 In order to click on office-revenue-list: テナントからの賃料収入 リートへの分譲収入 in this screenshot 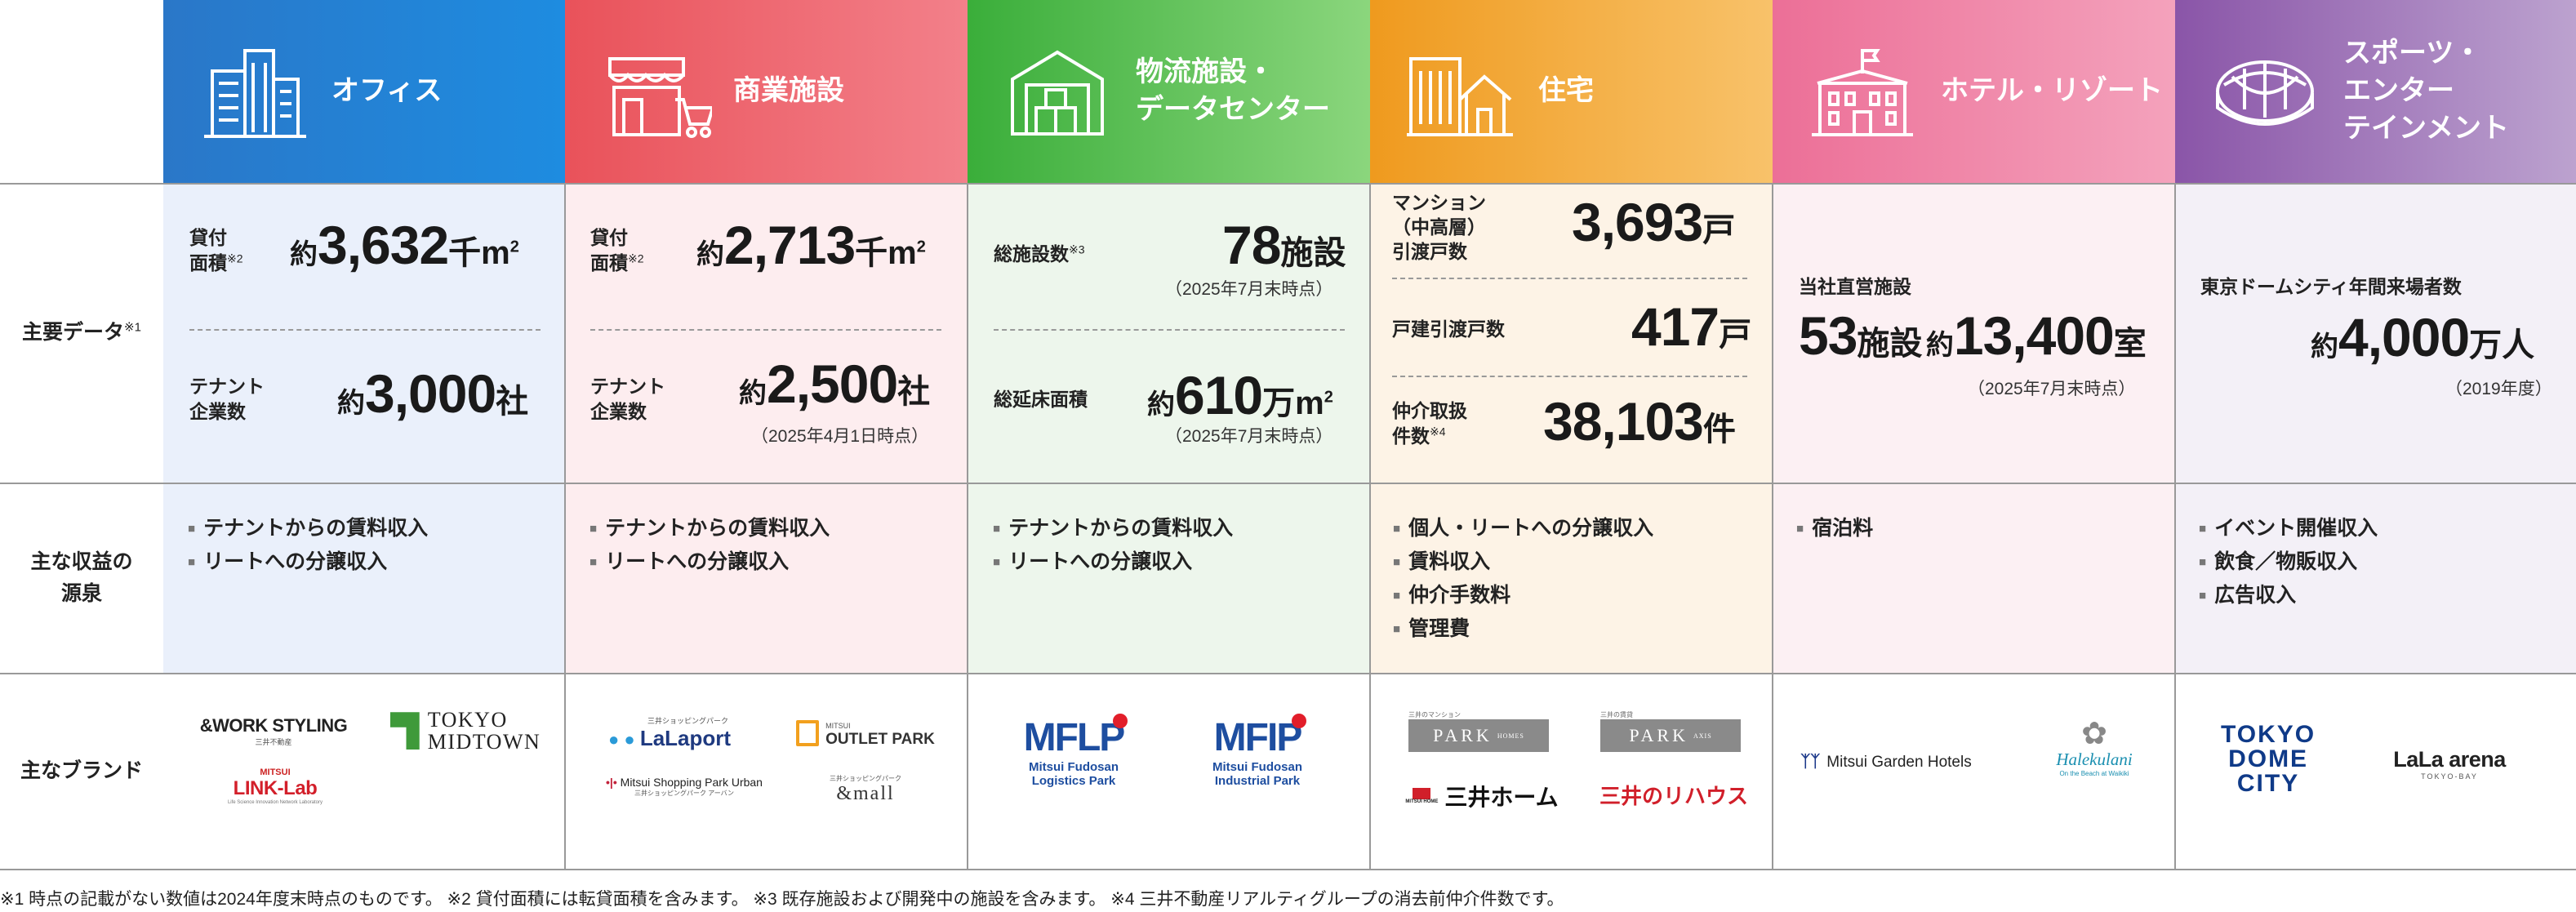, I will do `click(308, 545)`.